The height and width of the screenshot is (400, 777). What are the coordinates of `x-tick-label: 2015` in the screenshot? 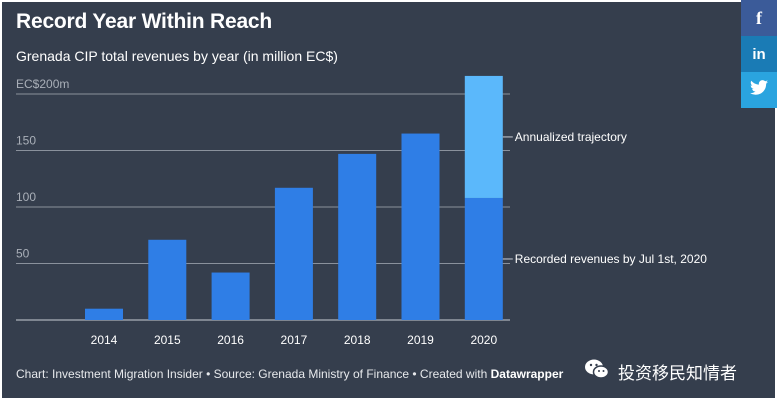 It's located at (167, 340).